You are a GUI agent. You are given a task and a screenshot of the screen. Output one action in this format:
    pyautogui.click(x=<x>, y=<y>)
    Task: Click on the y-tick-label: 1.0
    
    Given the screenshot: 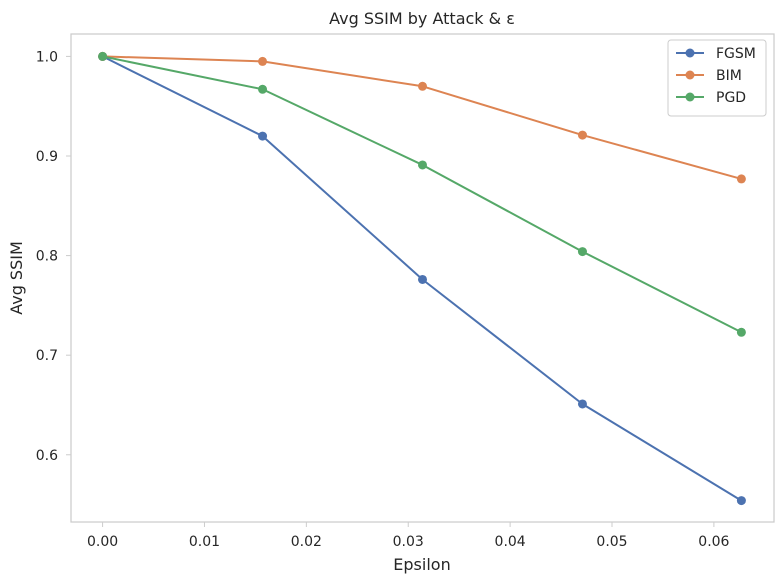 What is the action you would take?
    pyautogui.click(x=47, y=57)
    